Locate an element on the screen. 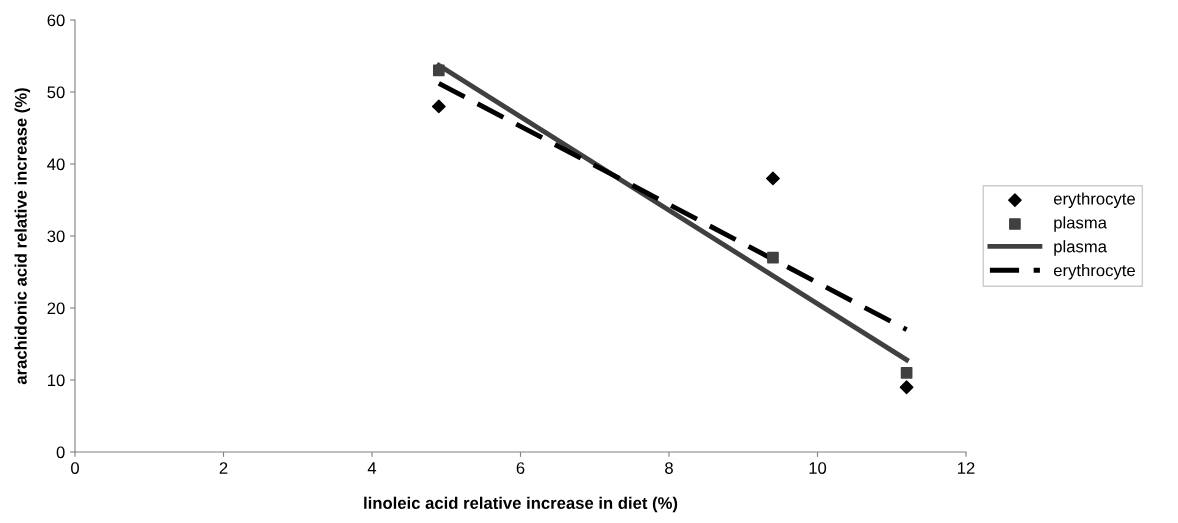  y-tick-label: 30 is located at coordinates (56, 236).